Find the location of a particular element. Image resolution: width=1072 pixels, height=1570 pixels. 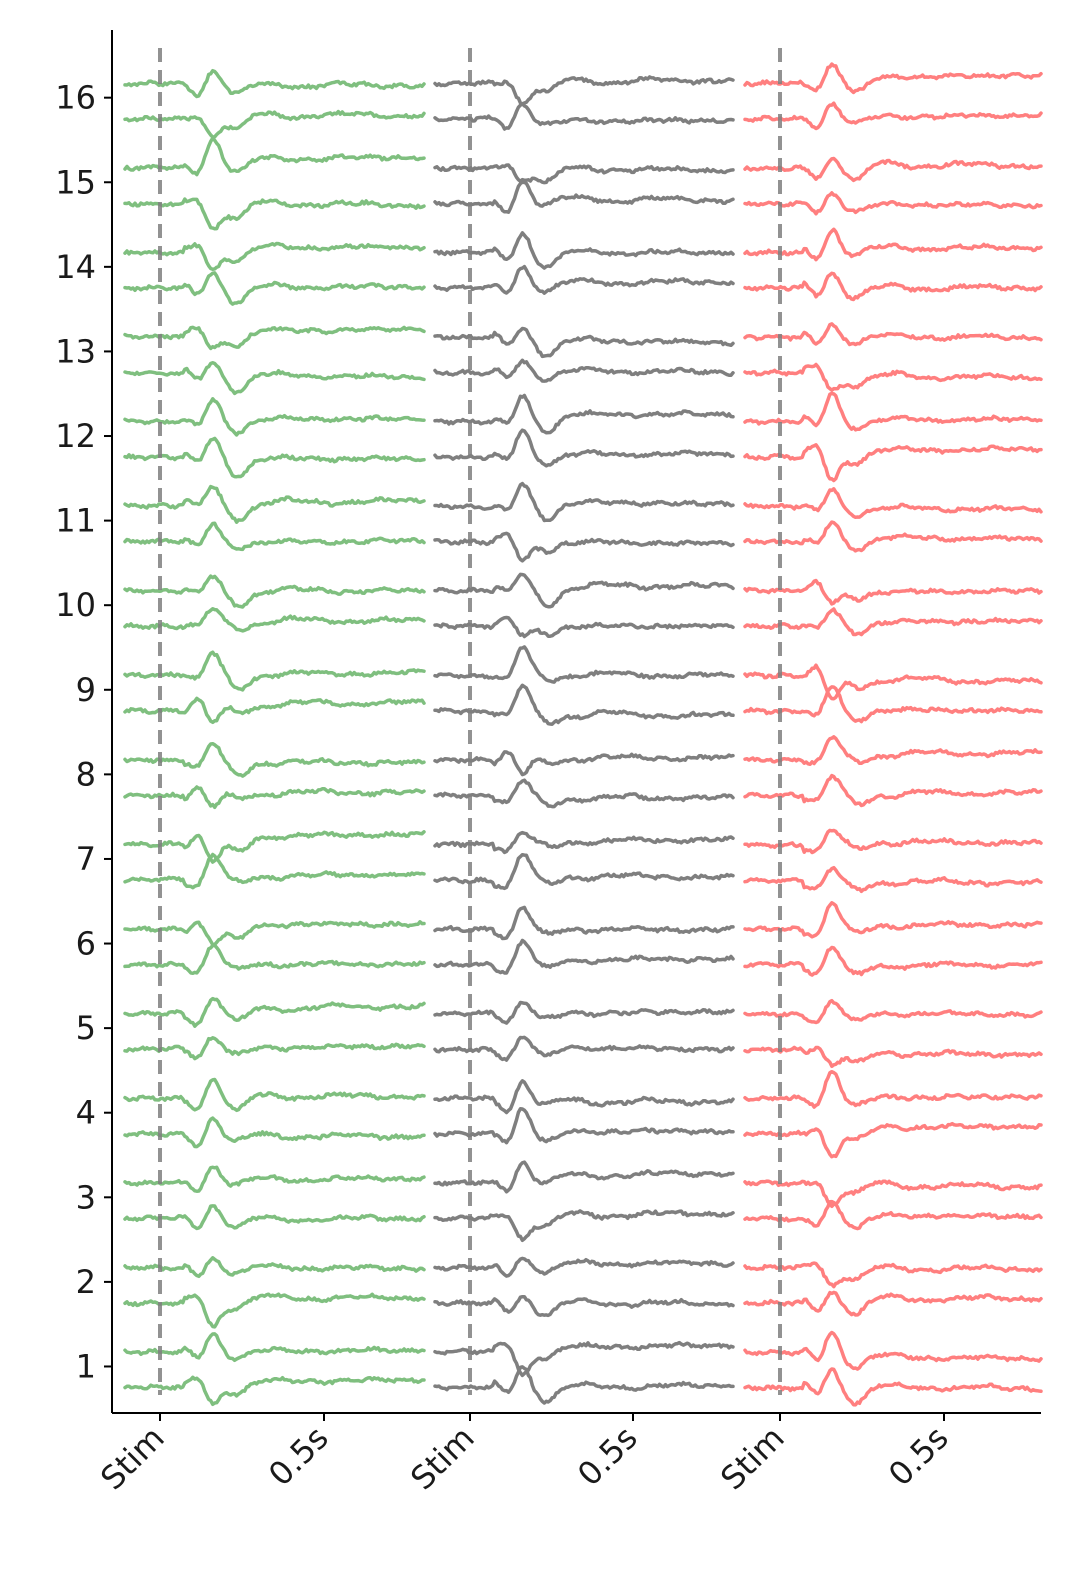

y-tick-label: 1 is located at coordinates (86, 1366).